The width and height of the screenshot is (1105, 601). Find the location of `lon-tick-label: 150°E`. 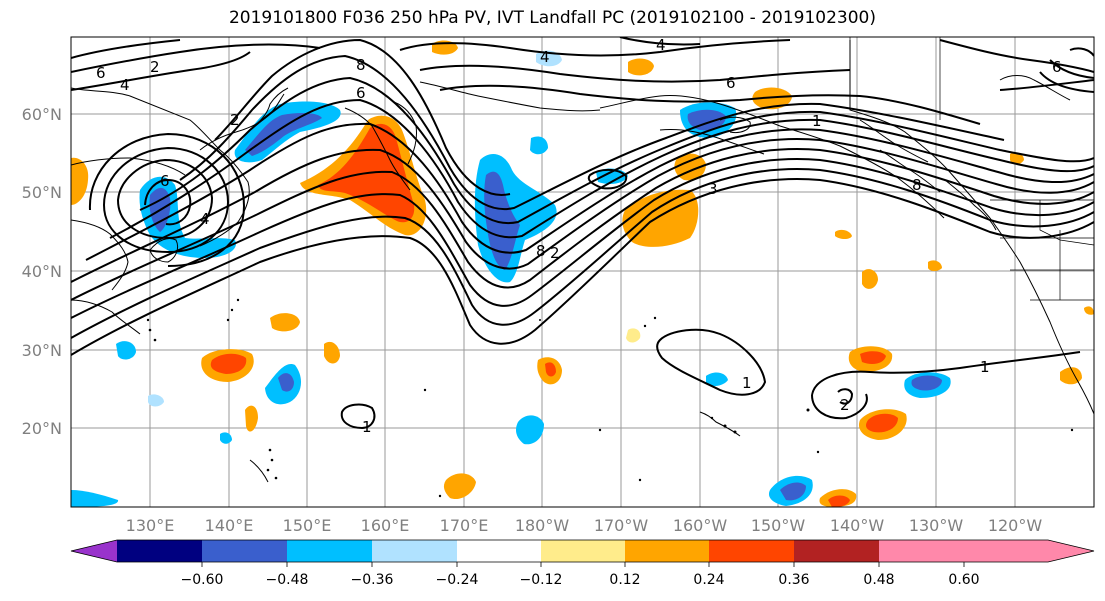

lon-tick-label: 150°E is located at coordinates (307, 525).